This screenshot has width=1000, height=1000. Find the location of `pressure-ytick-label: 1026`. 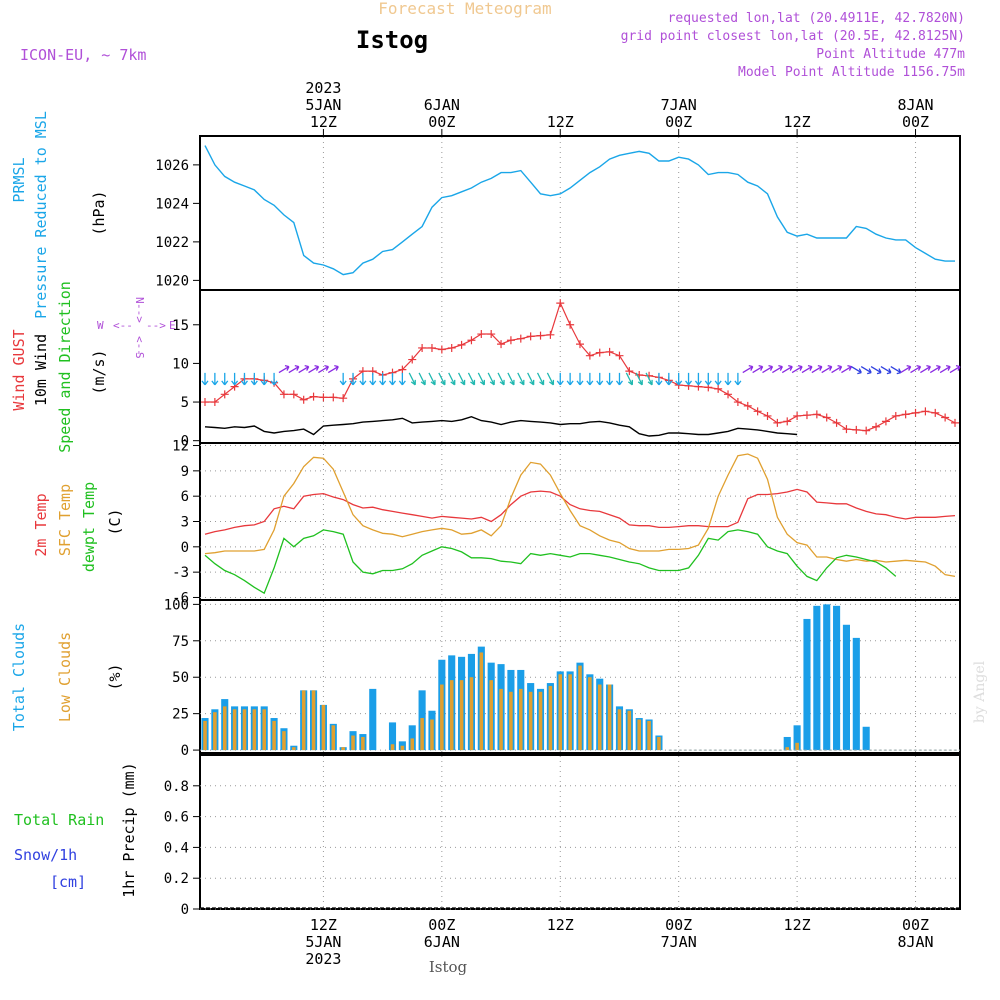

pressure-ytick-label: 1026 is located at coordinates (172, 166).